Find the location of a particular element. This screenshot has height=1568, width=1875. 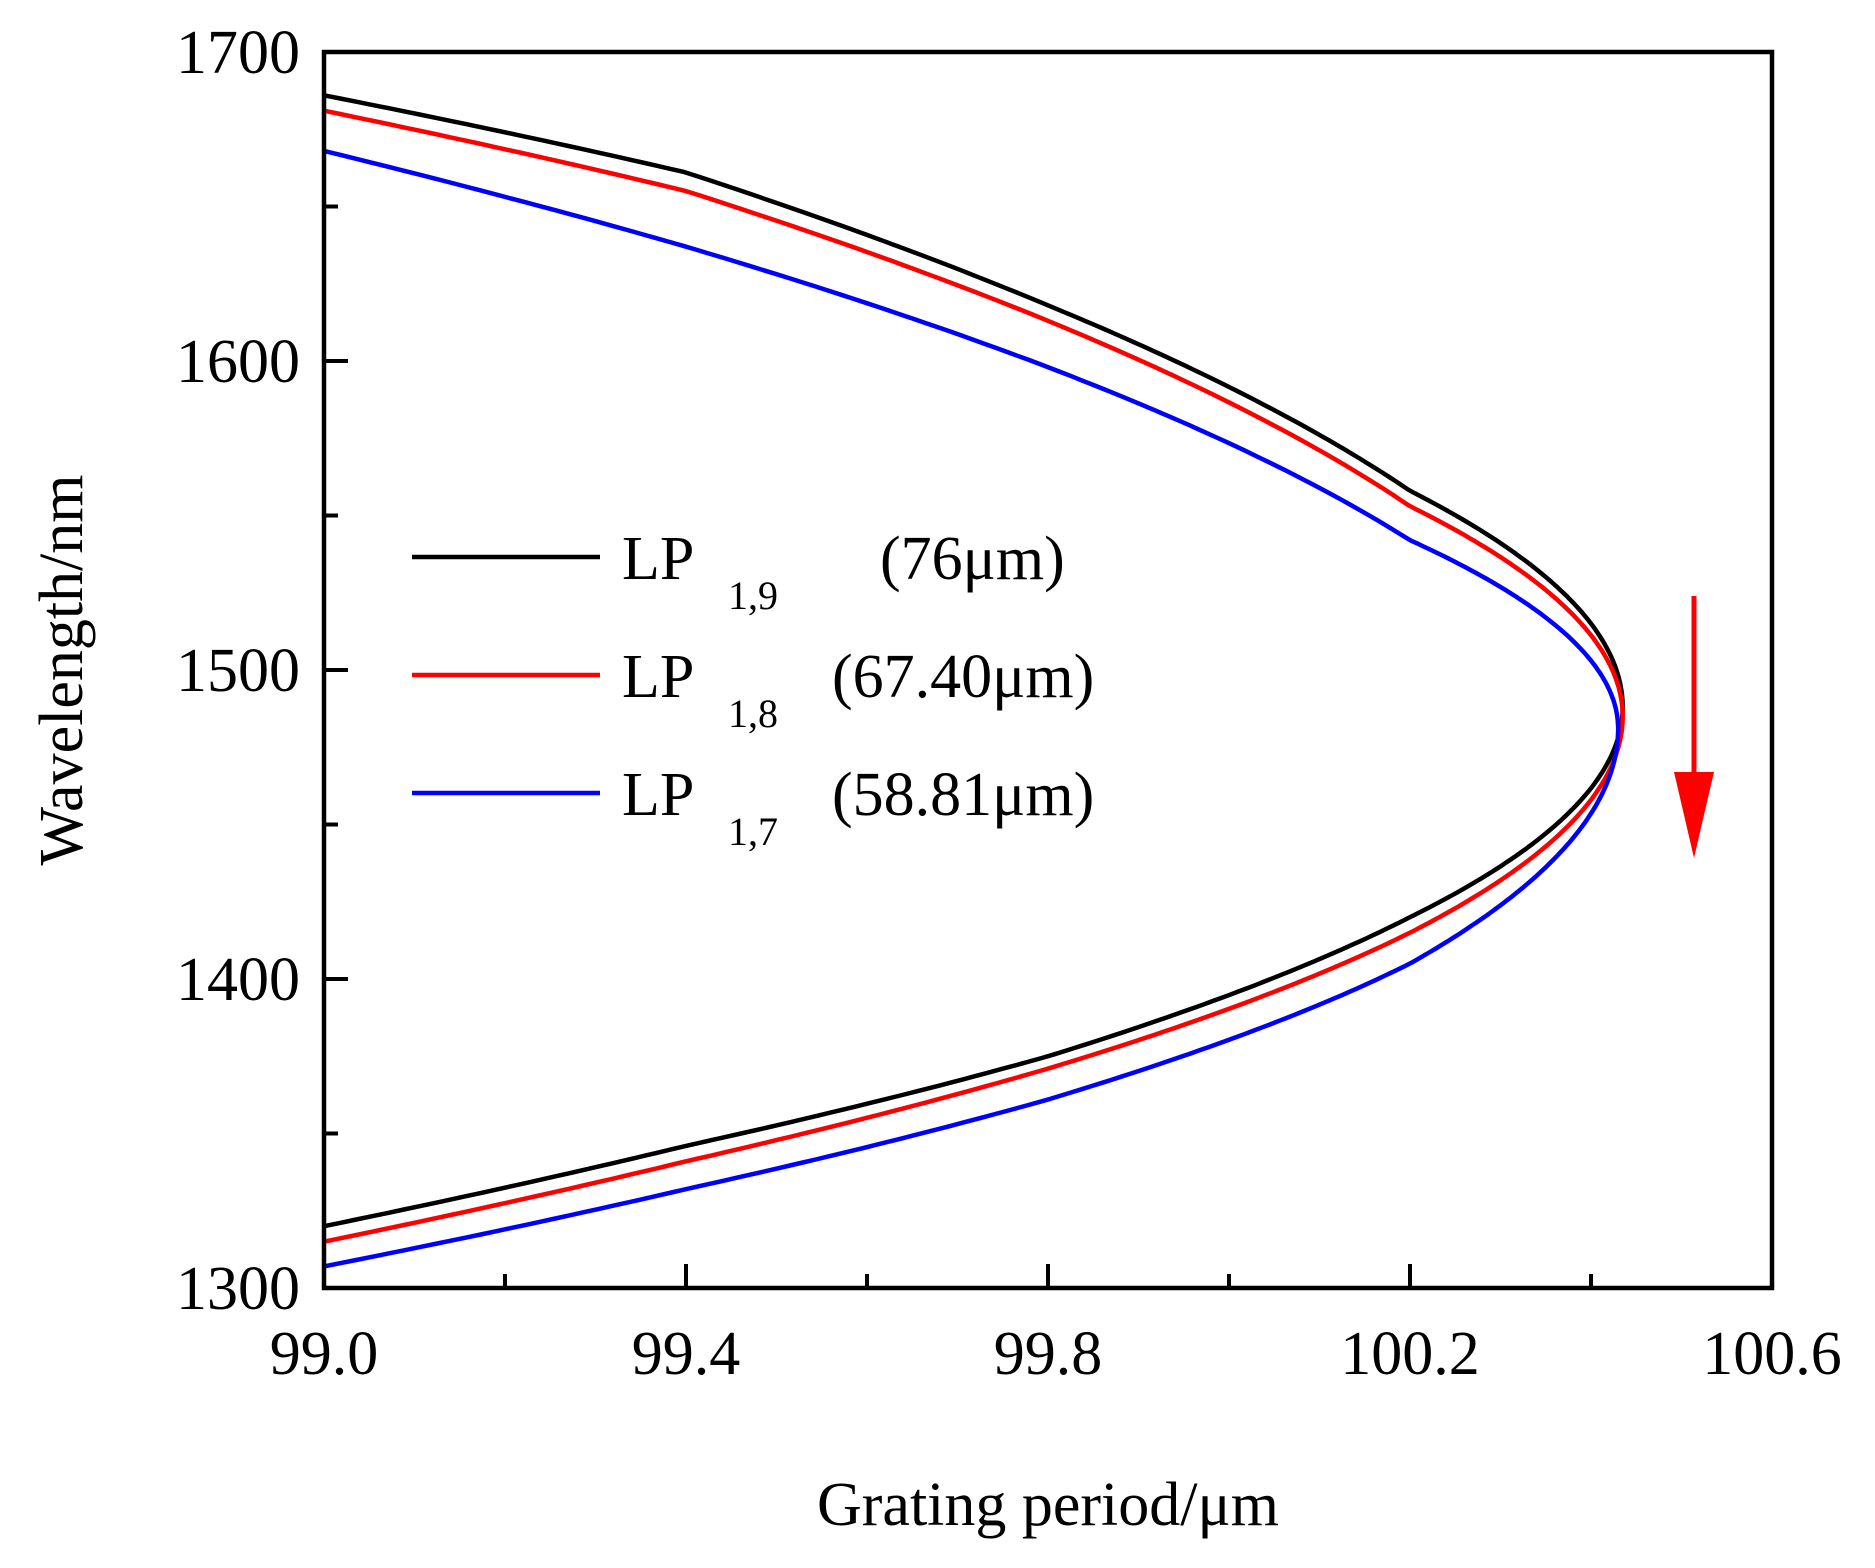

legend-note-2: (67.40μm) is located at coordinates (963, 677).